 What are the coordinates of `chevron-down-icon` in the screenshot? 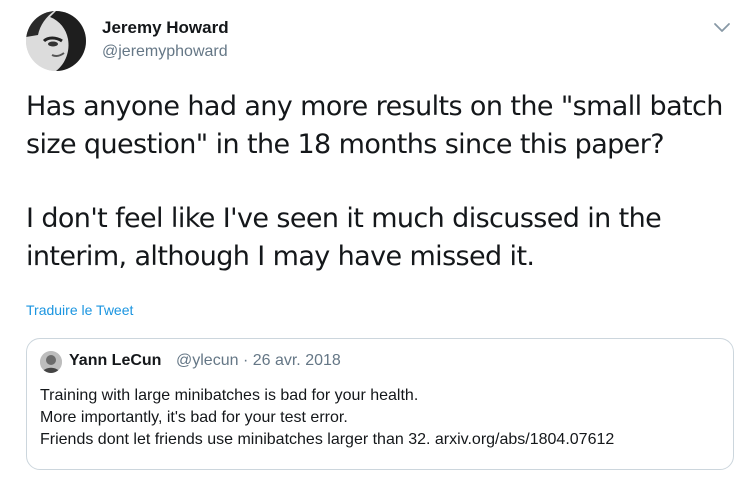 It's located at (722, 27).